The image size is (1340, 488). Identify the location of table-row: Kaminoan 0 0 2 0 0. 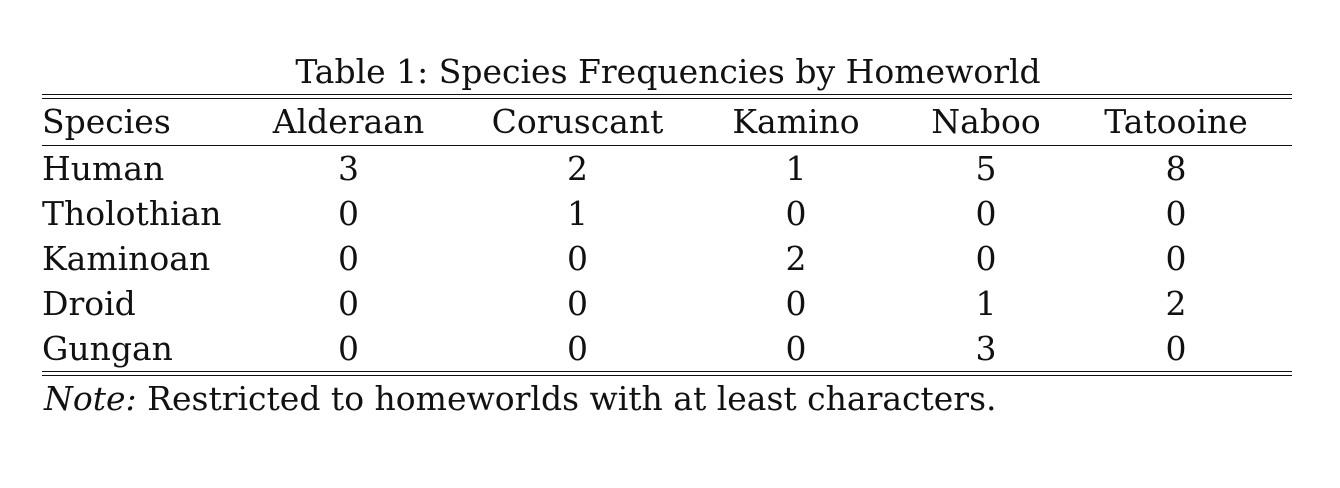
(667, 258).